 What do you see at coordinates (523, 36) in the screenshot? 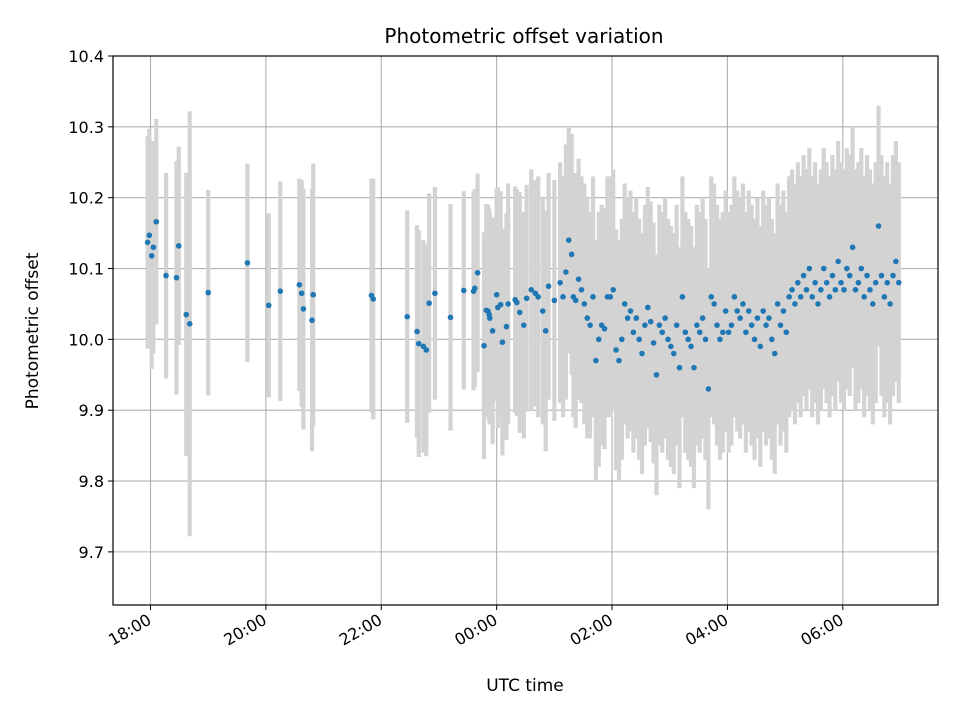
I see `chart-title: Photometric offset variation` at bounding box center [523, 36].